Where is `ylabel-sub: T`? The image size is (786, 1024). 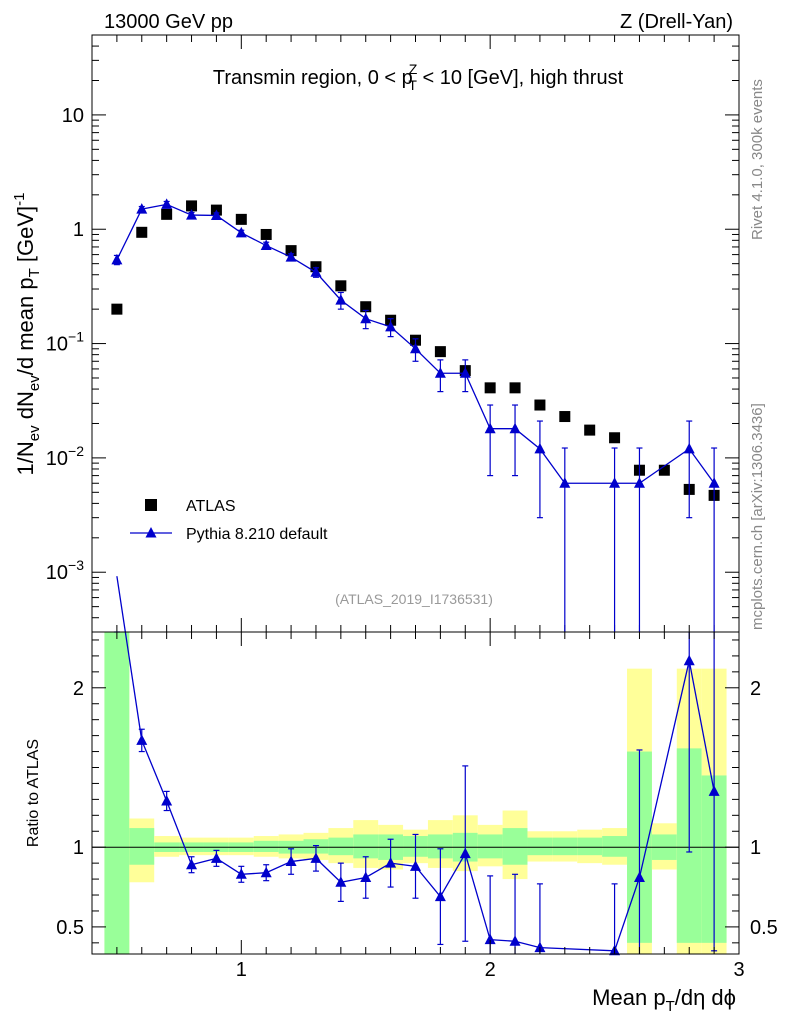 ylabel-sub: T is located at coordinates (34, 272).